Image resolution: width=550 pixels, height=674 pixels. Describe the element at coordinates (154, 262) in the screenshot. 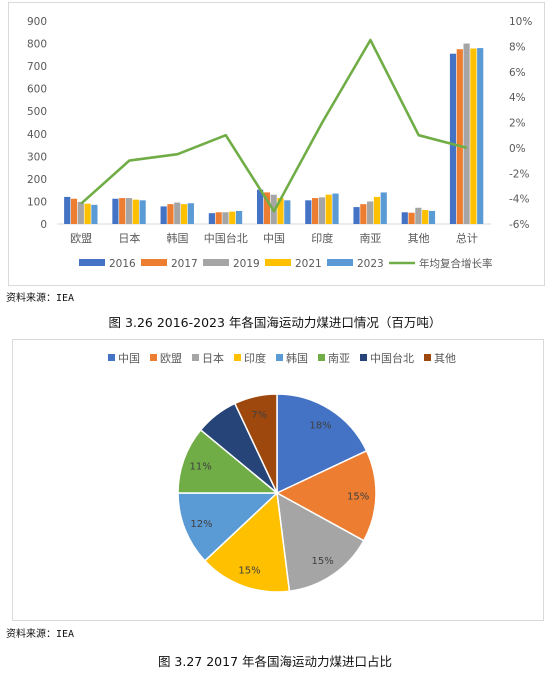

I see `legend-swatch-2017` at that location.